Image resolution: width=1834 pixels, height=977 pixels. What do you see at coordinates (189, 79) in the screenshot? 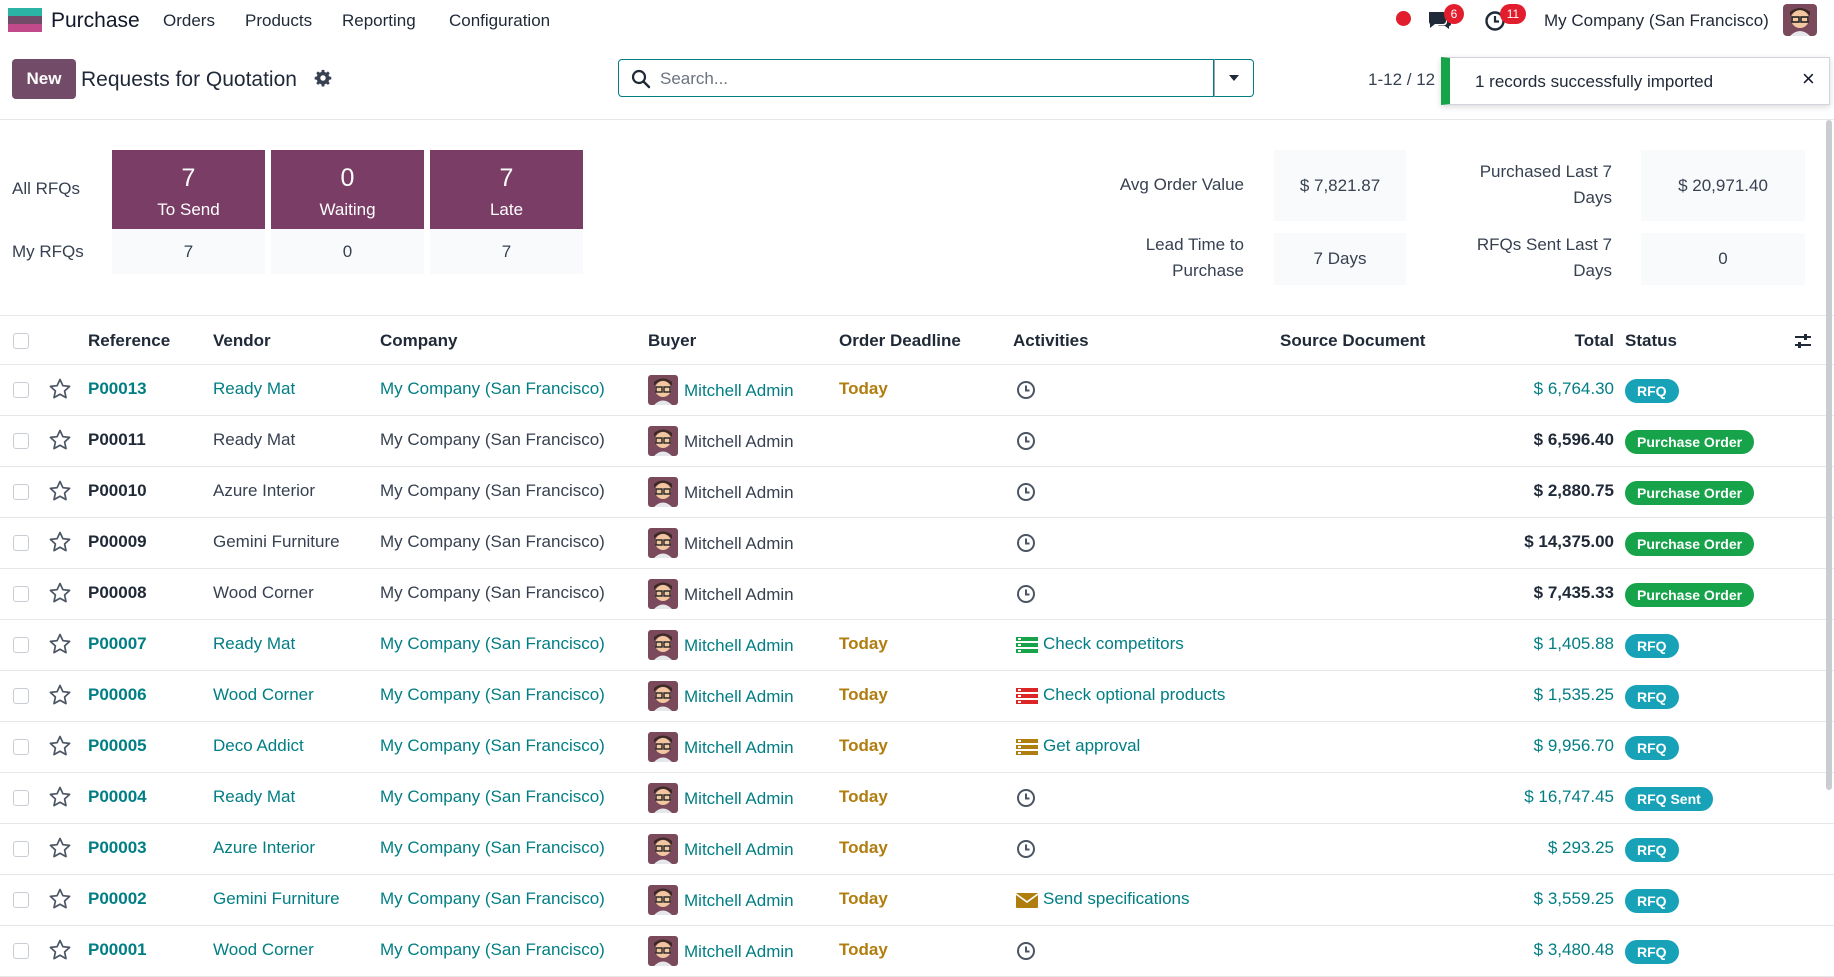
I see `page-title: Requests for Quotation` at bounding box center [189, 79].